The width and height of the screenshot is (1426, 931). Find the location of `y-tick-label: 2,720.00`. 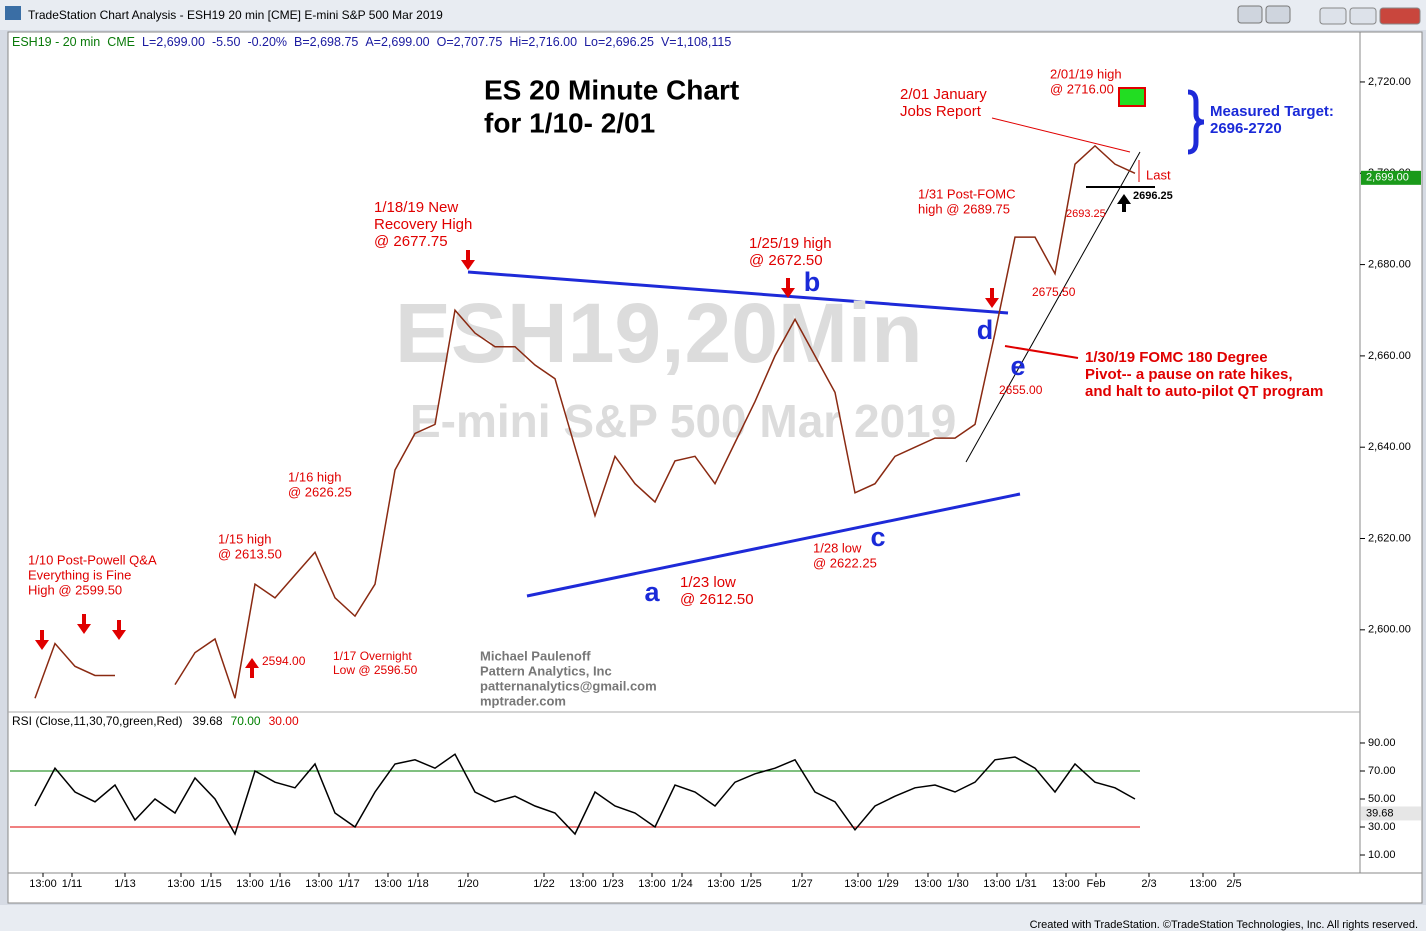

y-tick-label: 2,720.00 is located at coordinates (1389, 82).